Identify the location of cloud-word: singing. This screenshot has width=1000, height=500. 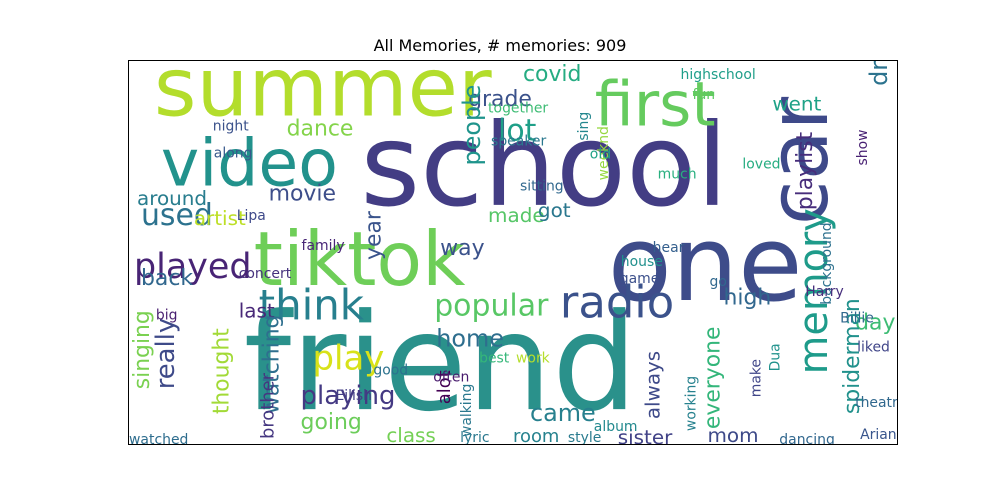
(142, 349).